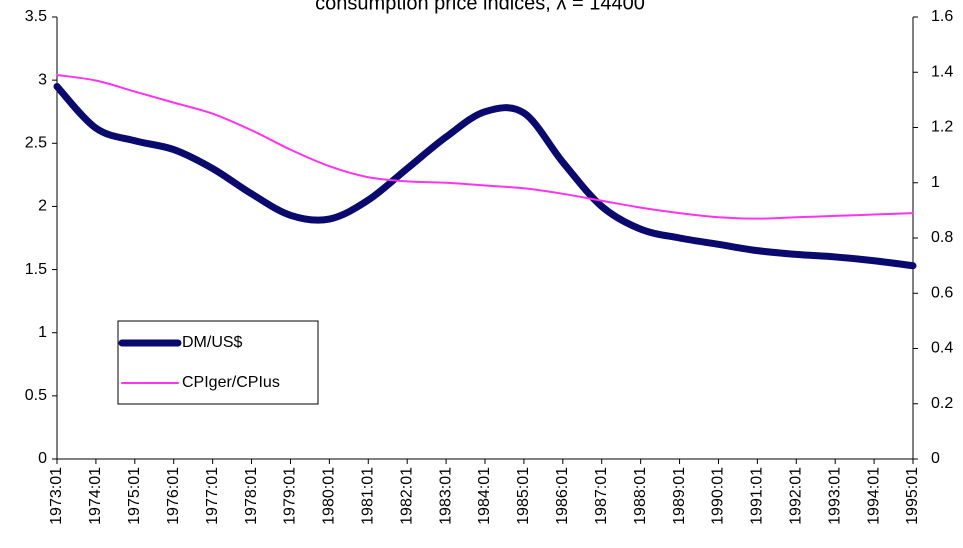 This screenshot has width=963, height=548. I want to click on y2-tick-label: 0.2, so click(942, 403).